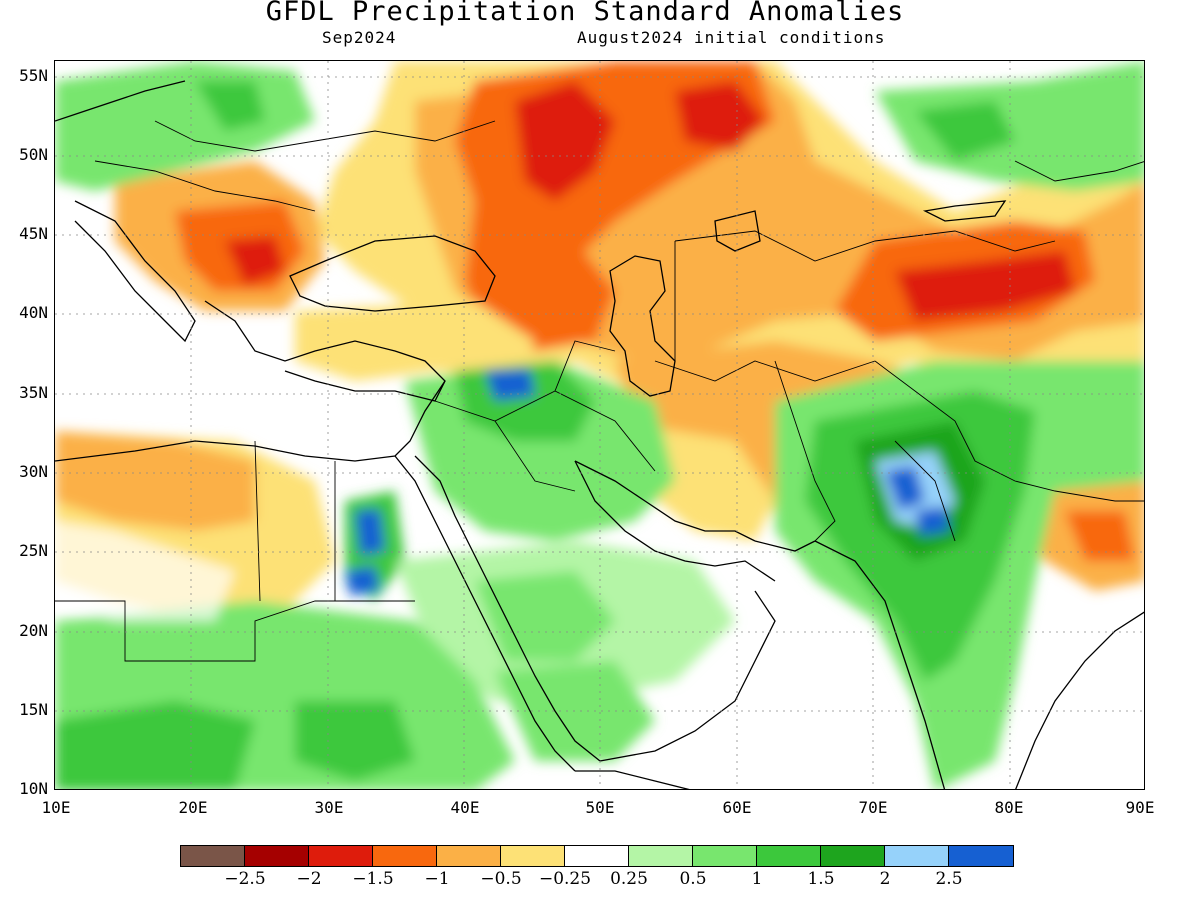 The image size is (1200, 900). I want to click on colorbar-label: −0.25, so click(565, 879).